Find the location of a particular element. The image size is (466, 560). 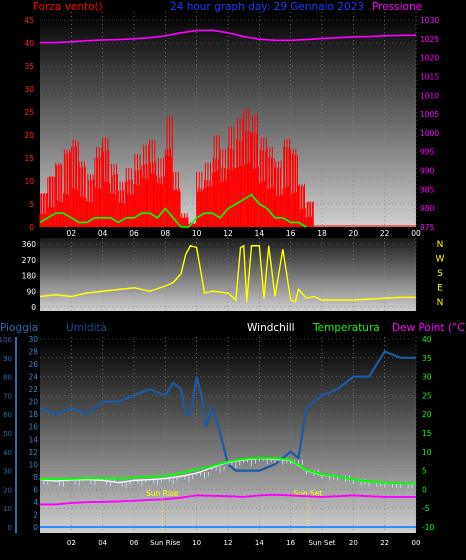

rain-axis-tick: 0 is located at coordinates (10, 528).